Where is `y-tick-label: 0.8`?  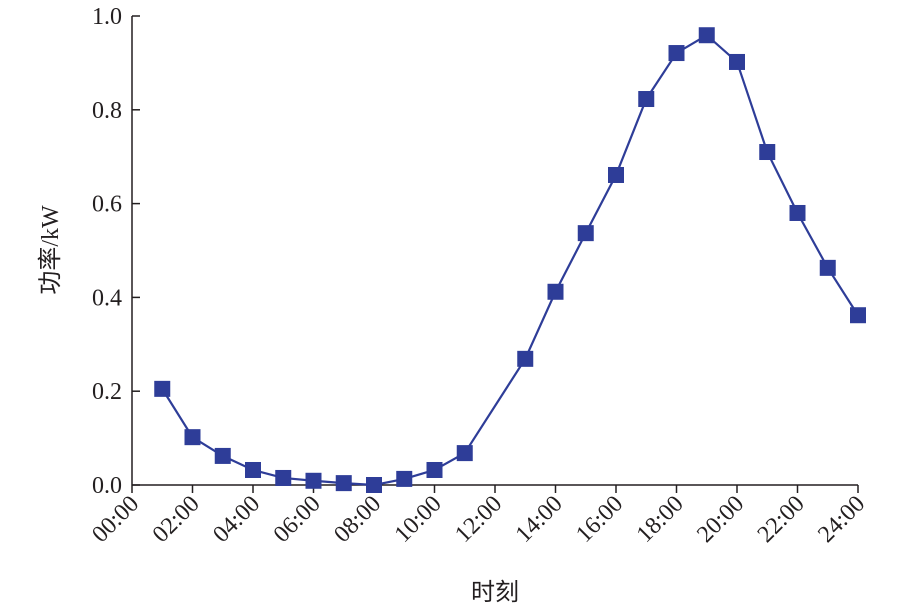
y-tick-label: 0.8 is located at coordinates (107, 111).